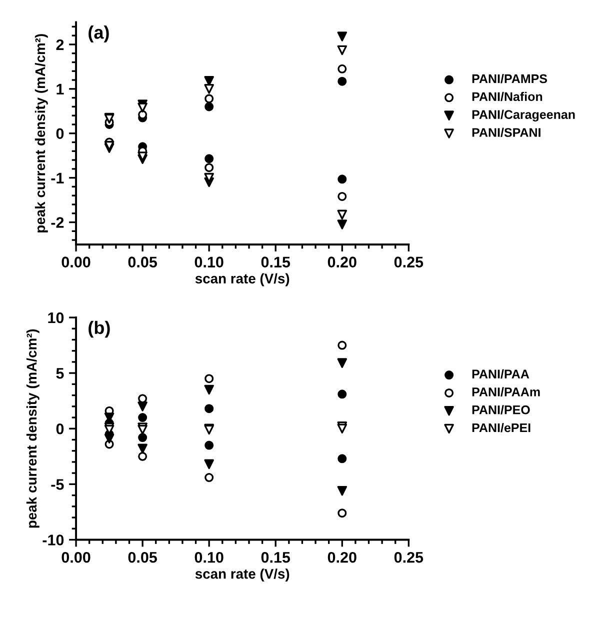 The image size is (594, 635). I want to click on legend-label: PANI/ePEI, so click(501, 427).